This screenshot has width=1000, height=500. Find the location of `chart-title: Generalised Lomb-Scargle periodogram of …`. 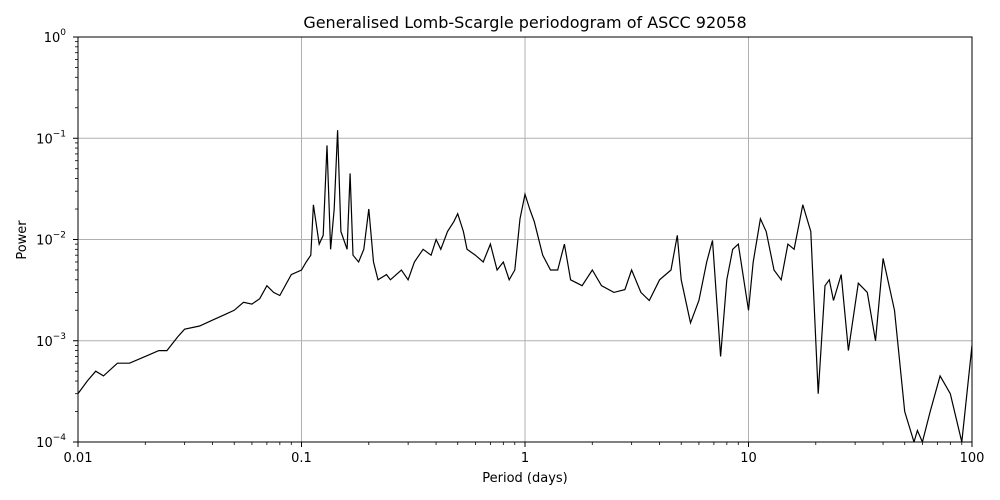

chart-title: Generalised Lomb-Scargle periodogram of … is located at coordinates (524, 22).